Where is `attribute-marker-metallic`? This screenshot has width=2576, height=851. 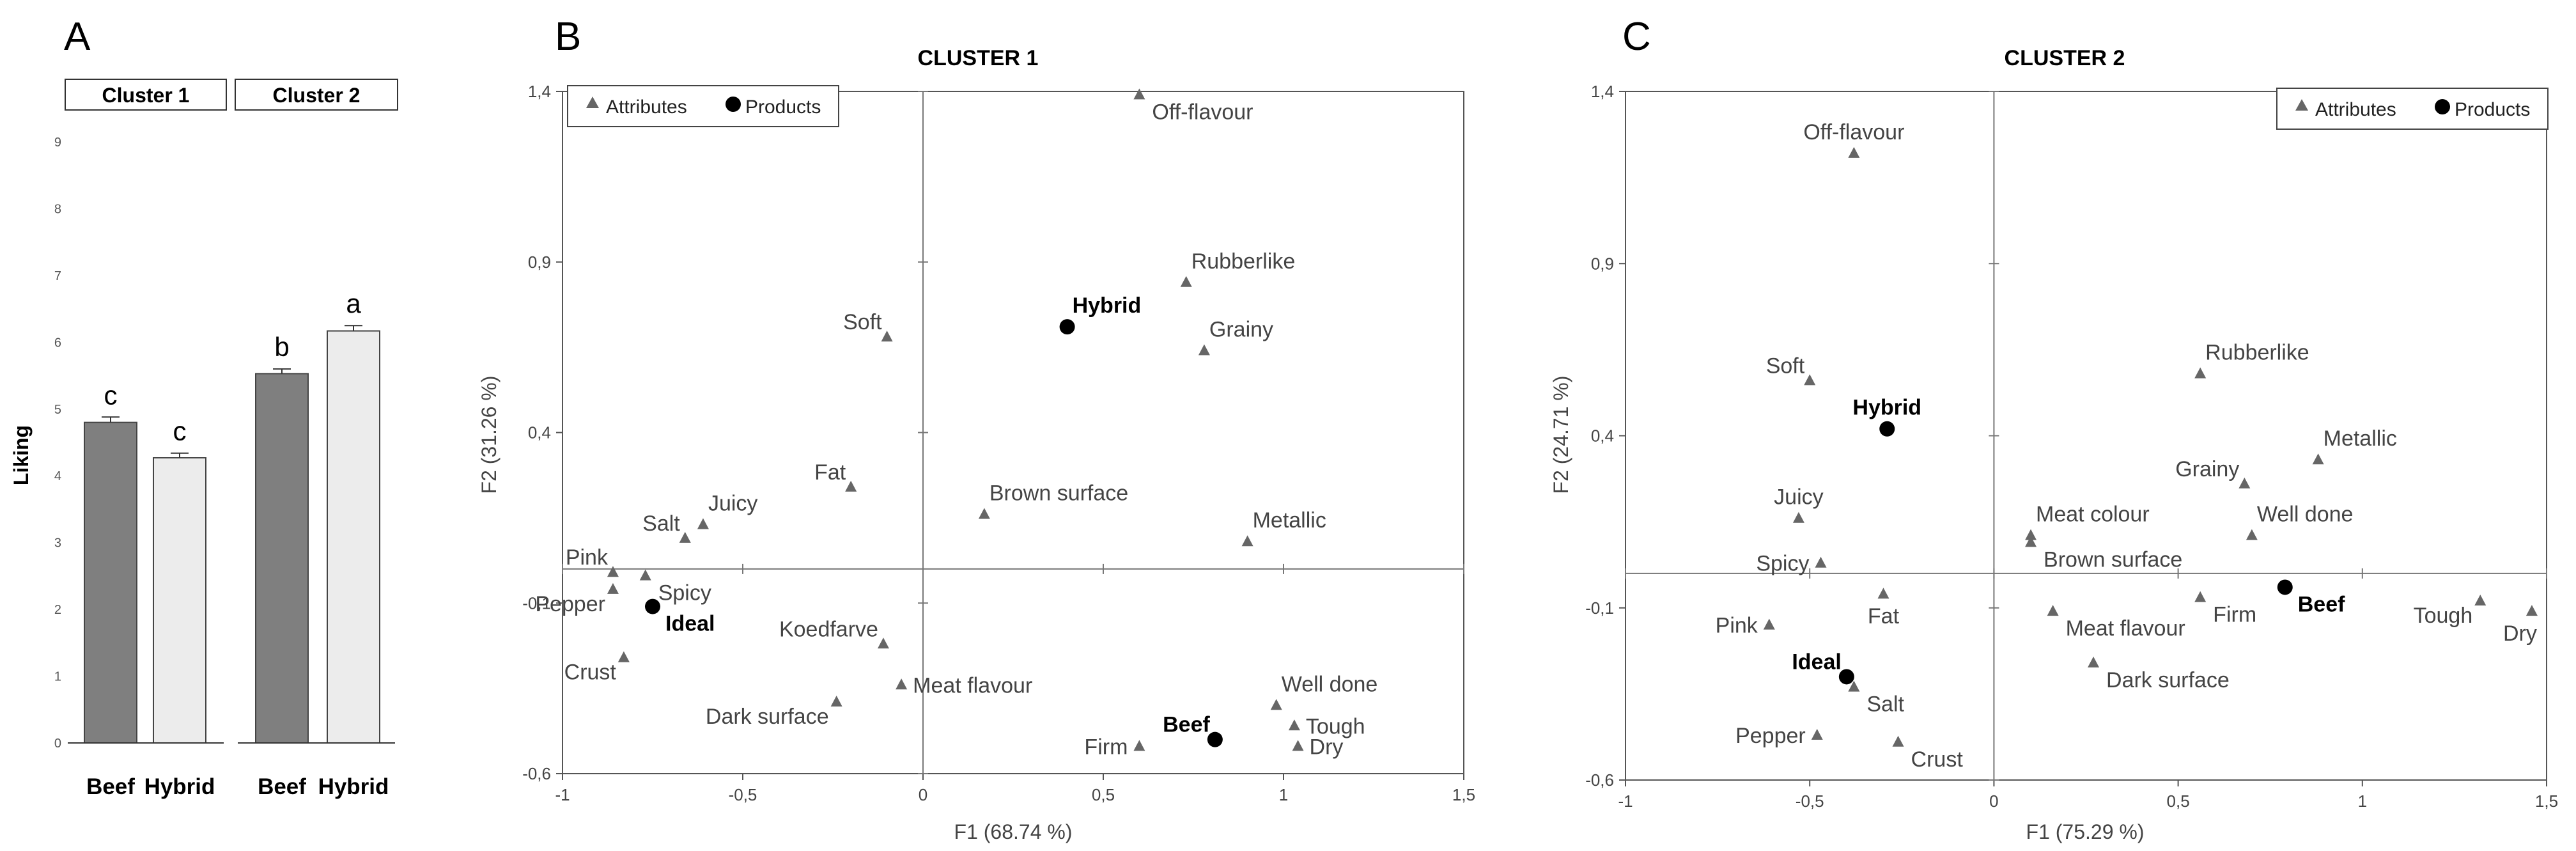 attribute-marker-metallic is located at coordinates (1247, 541).